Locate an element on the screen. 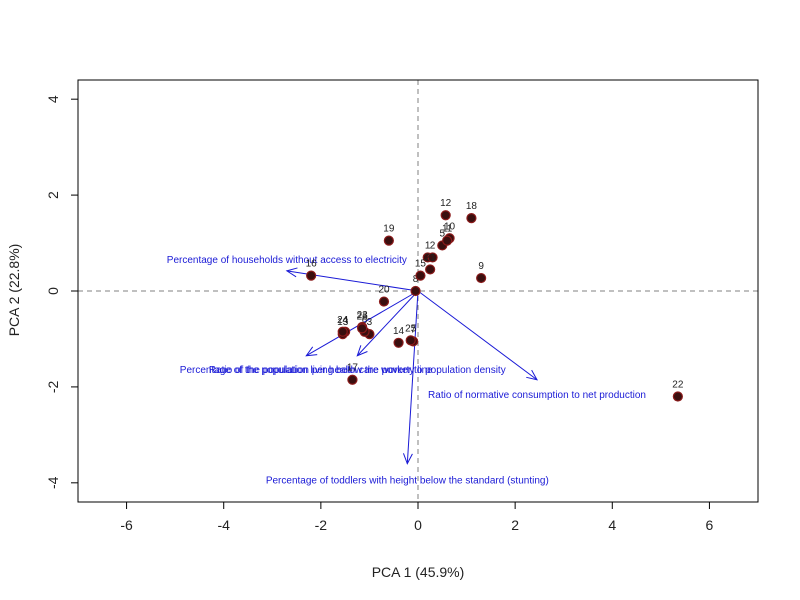 The width and height of the screenshot is (800, 600). point-label-25: 25 is located at coordinates (411, 328).